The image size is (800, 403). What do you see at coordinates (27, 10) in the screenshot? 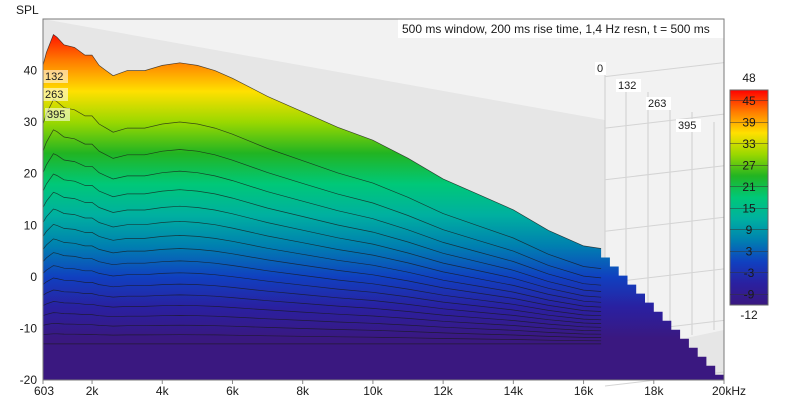
I see `y-axis-title: SPL` at bounding box center [27, 10].